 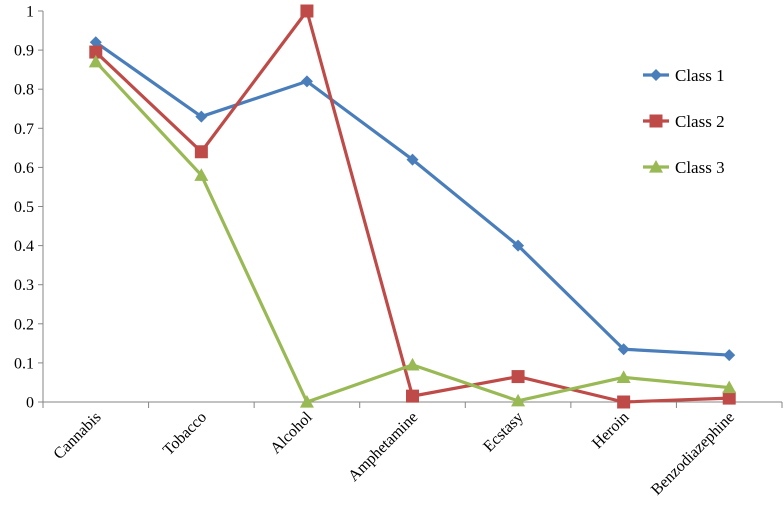 What do you see at coordinates (24, 168) in the screenshot?
I see `y-tick-label: 0.6` at bounding box center [24, 168].